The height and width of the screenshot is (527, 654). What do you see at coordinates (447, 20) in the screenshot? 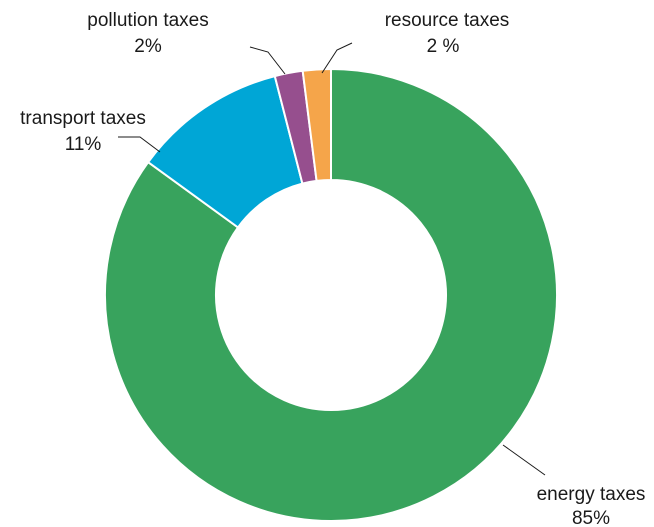
I see `slice-label-resource: resource taxes` at bounding box center [447, 20].